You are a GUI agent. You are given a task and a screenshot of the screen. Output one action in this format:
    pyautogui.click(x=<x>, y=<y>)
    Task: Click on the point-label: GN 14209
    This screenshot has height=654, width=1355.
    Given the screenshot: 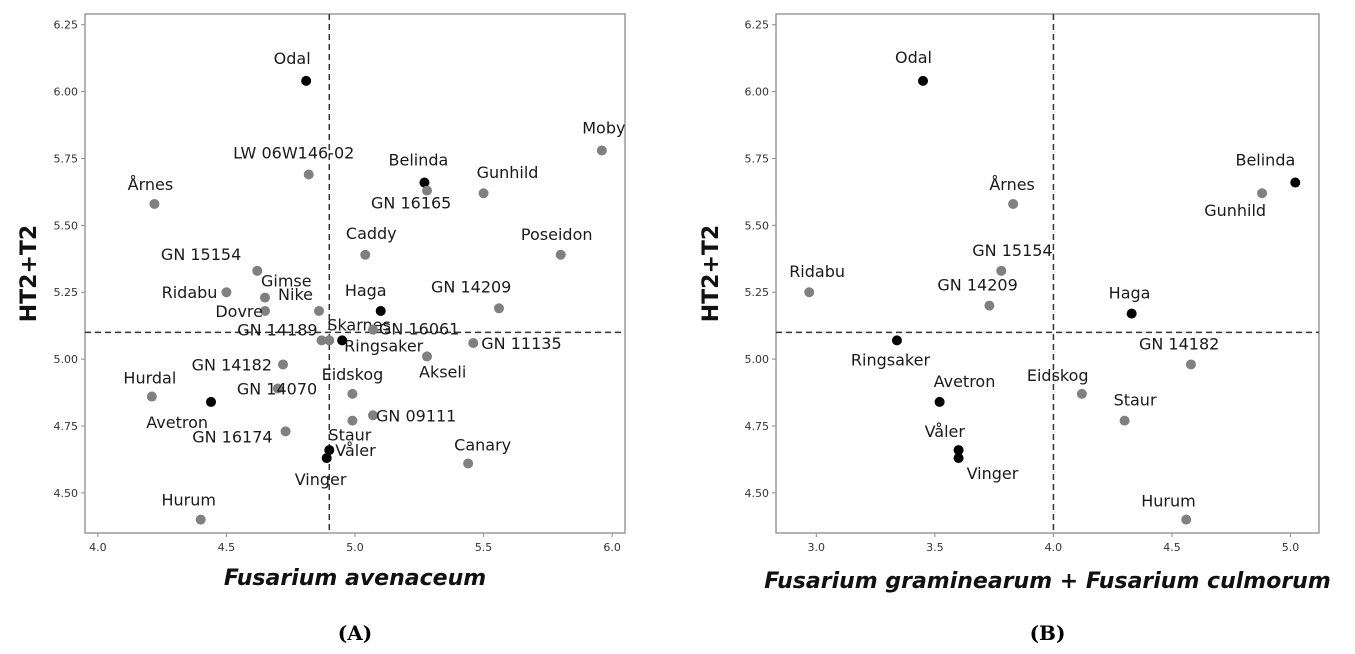 What is the action you would take?
    pyautogui.click(x=977, y=285)
    